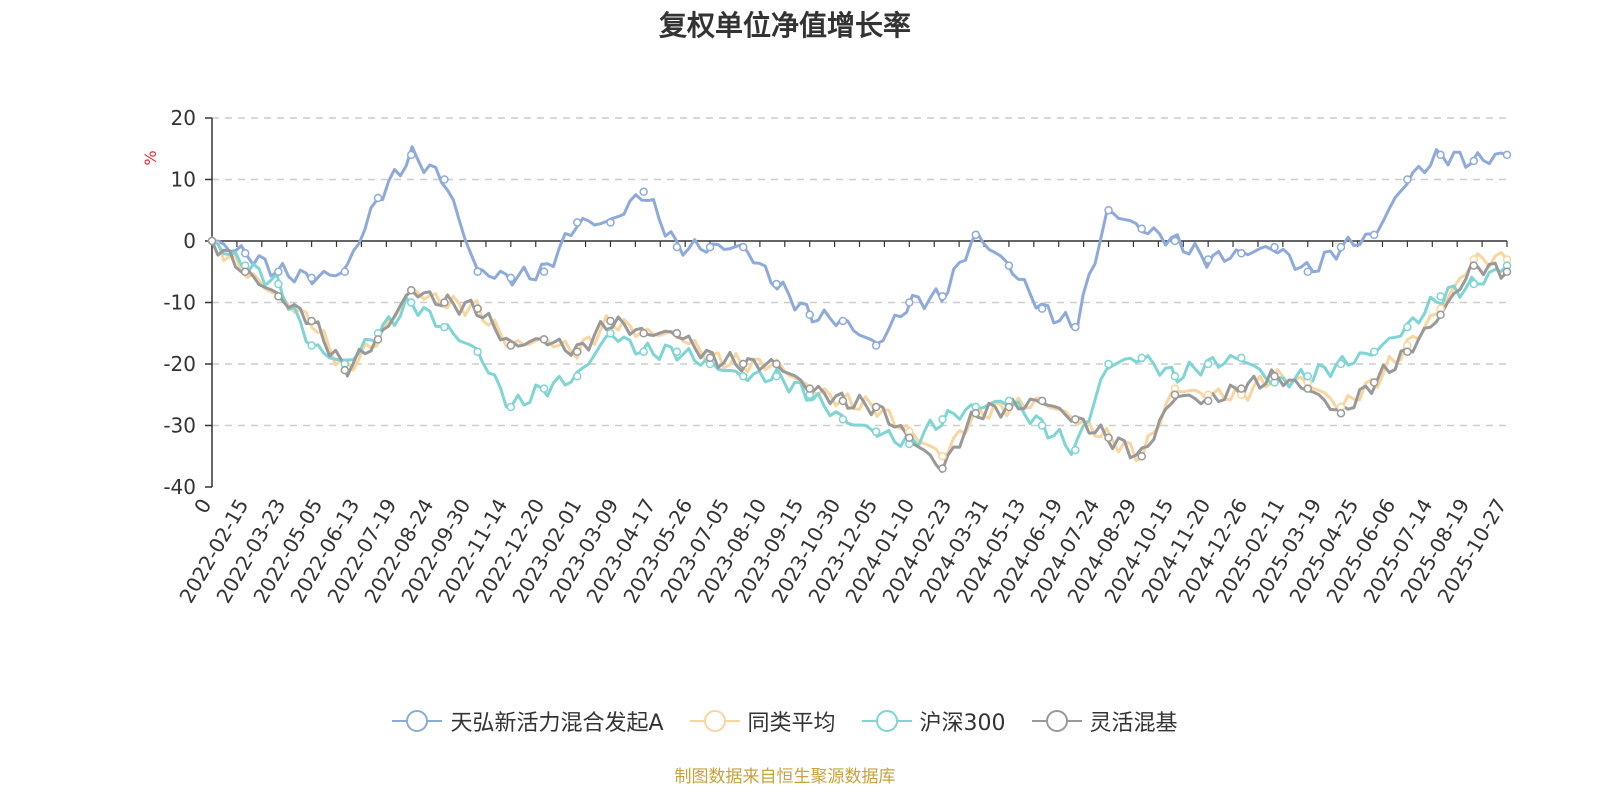 The height and width of the screenshot is (800, 1600). I want to click on x-tick-label: 0, so click(202, 506).